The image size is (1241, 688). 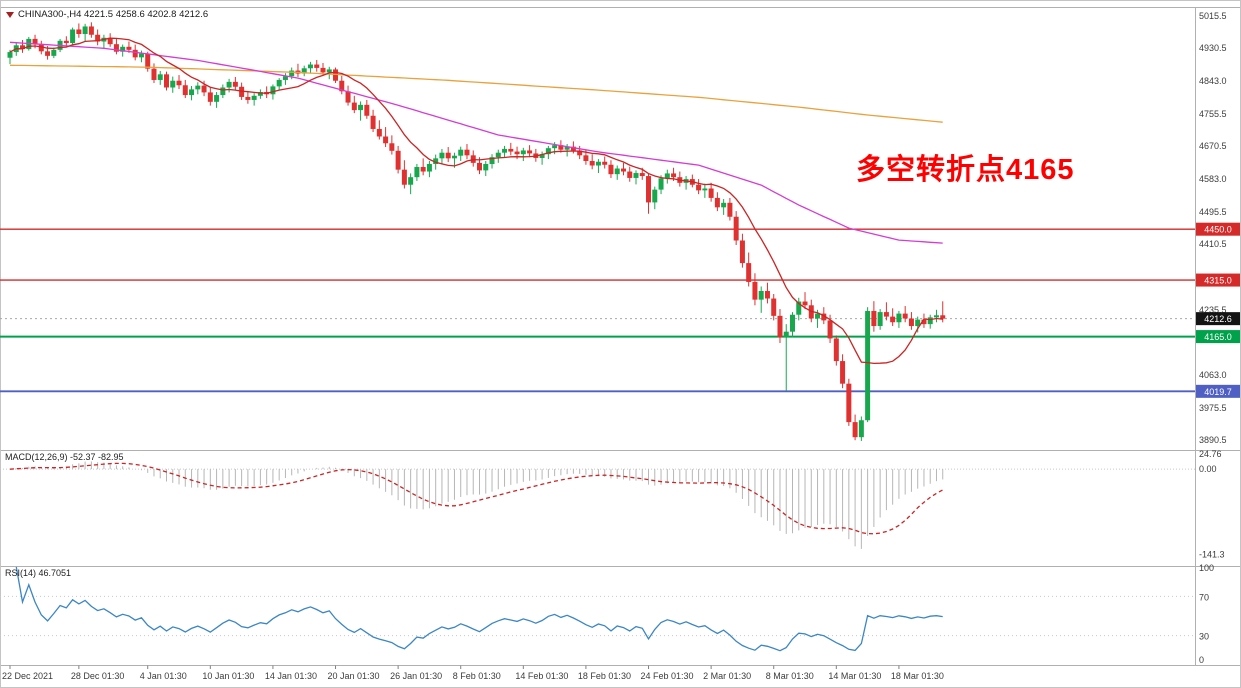 I want to click on x-axis-label: 14 Mar 01:30, so click(x=854, y=676).